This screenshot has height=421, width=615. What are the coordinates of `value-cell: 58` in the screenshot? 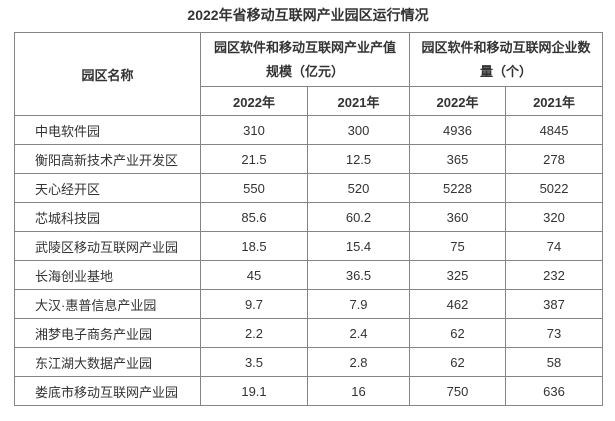 It's located at (554, 362).